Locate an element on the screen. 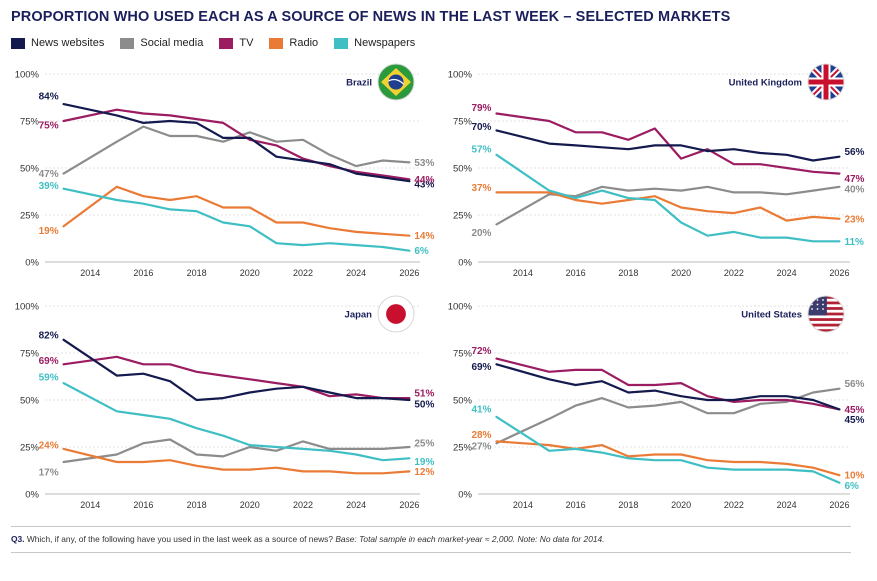 This screenshot has width=877, height=581. start-label-tv: 72% is located at coordinates (481, 351).